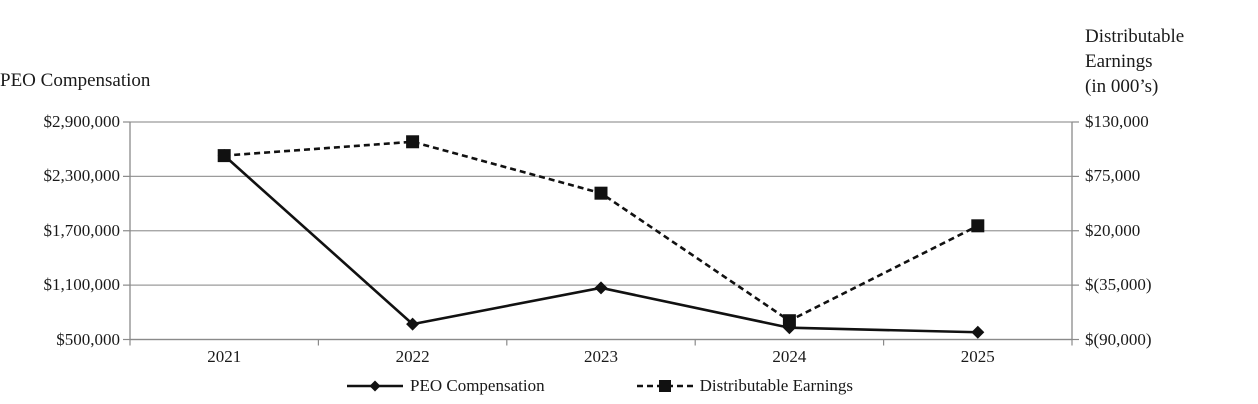 Image resolution: width=1258 pixels, height=404 pixels. I want to click on y-axis-right-tick-label: $(90,000), so click(1118, 339).